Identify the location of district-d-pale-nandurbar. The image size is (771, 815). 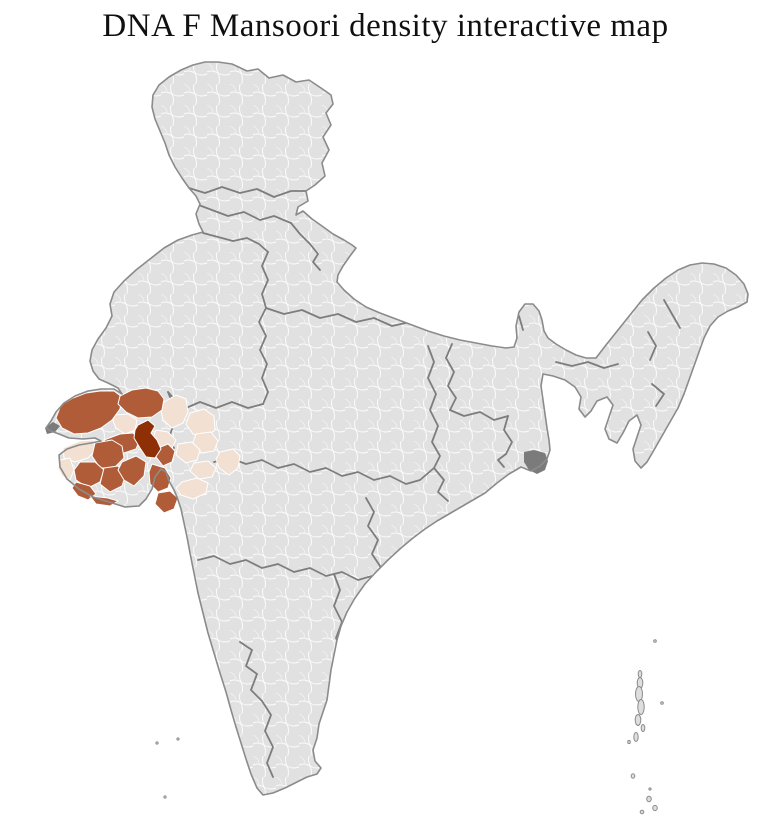
(192, 488).